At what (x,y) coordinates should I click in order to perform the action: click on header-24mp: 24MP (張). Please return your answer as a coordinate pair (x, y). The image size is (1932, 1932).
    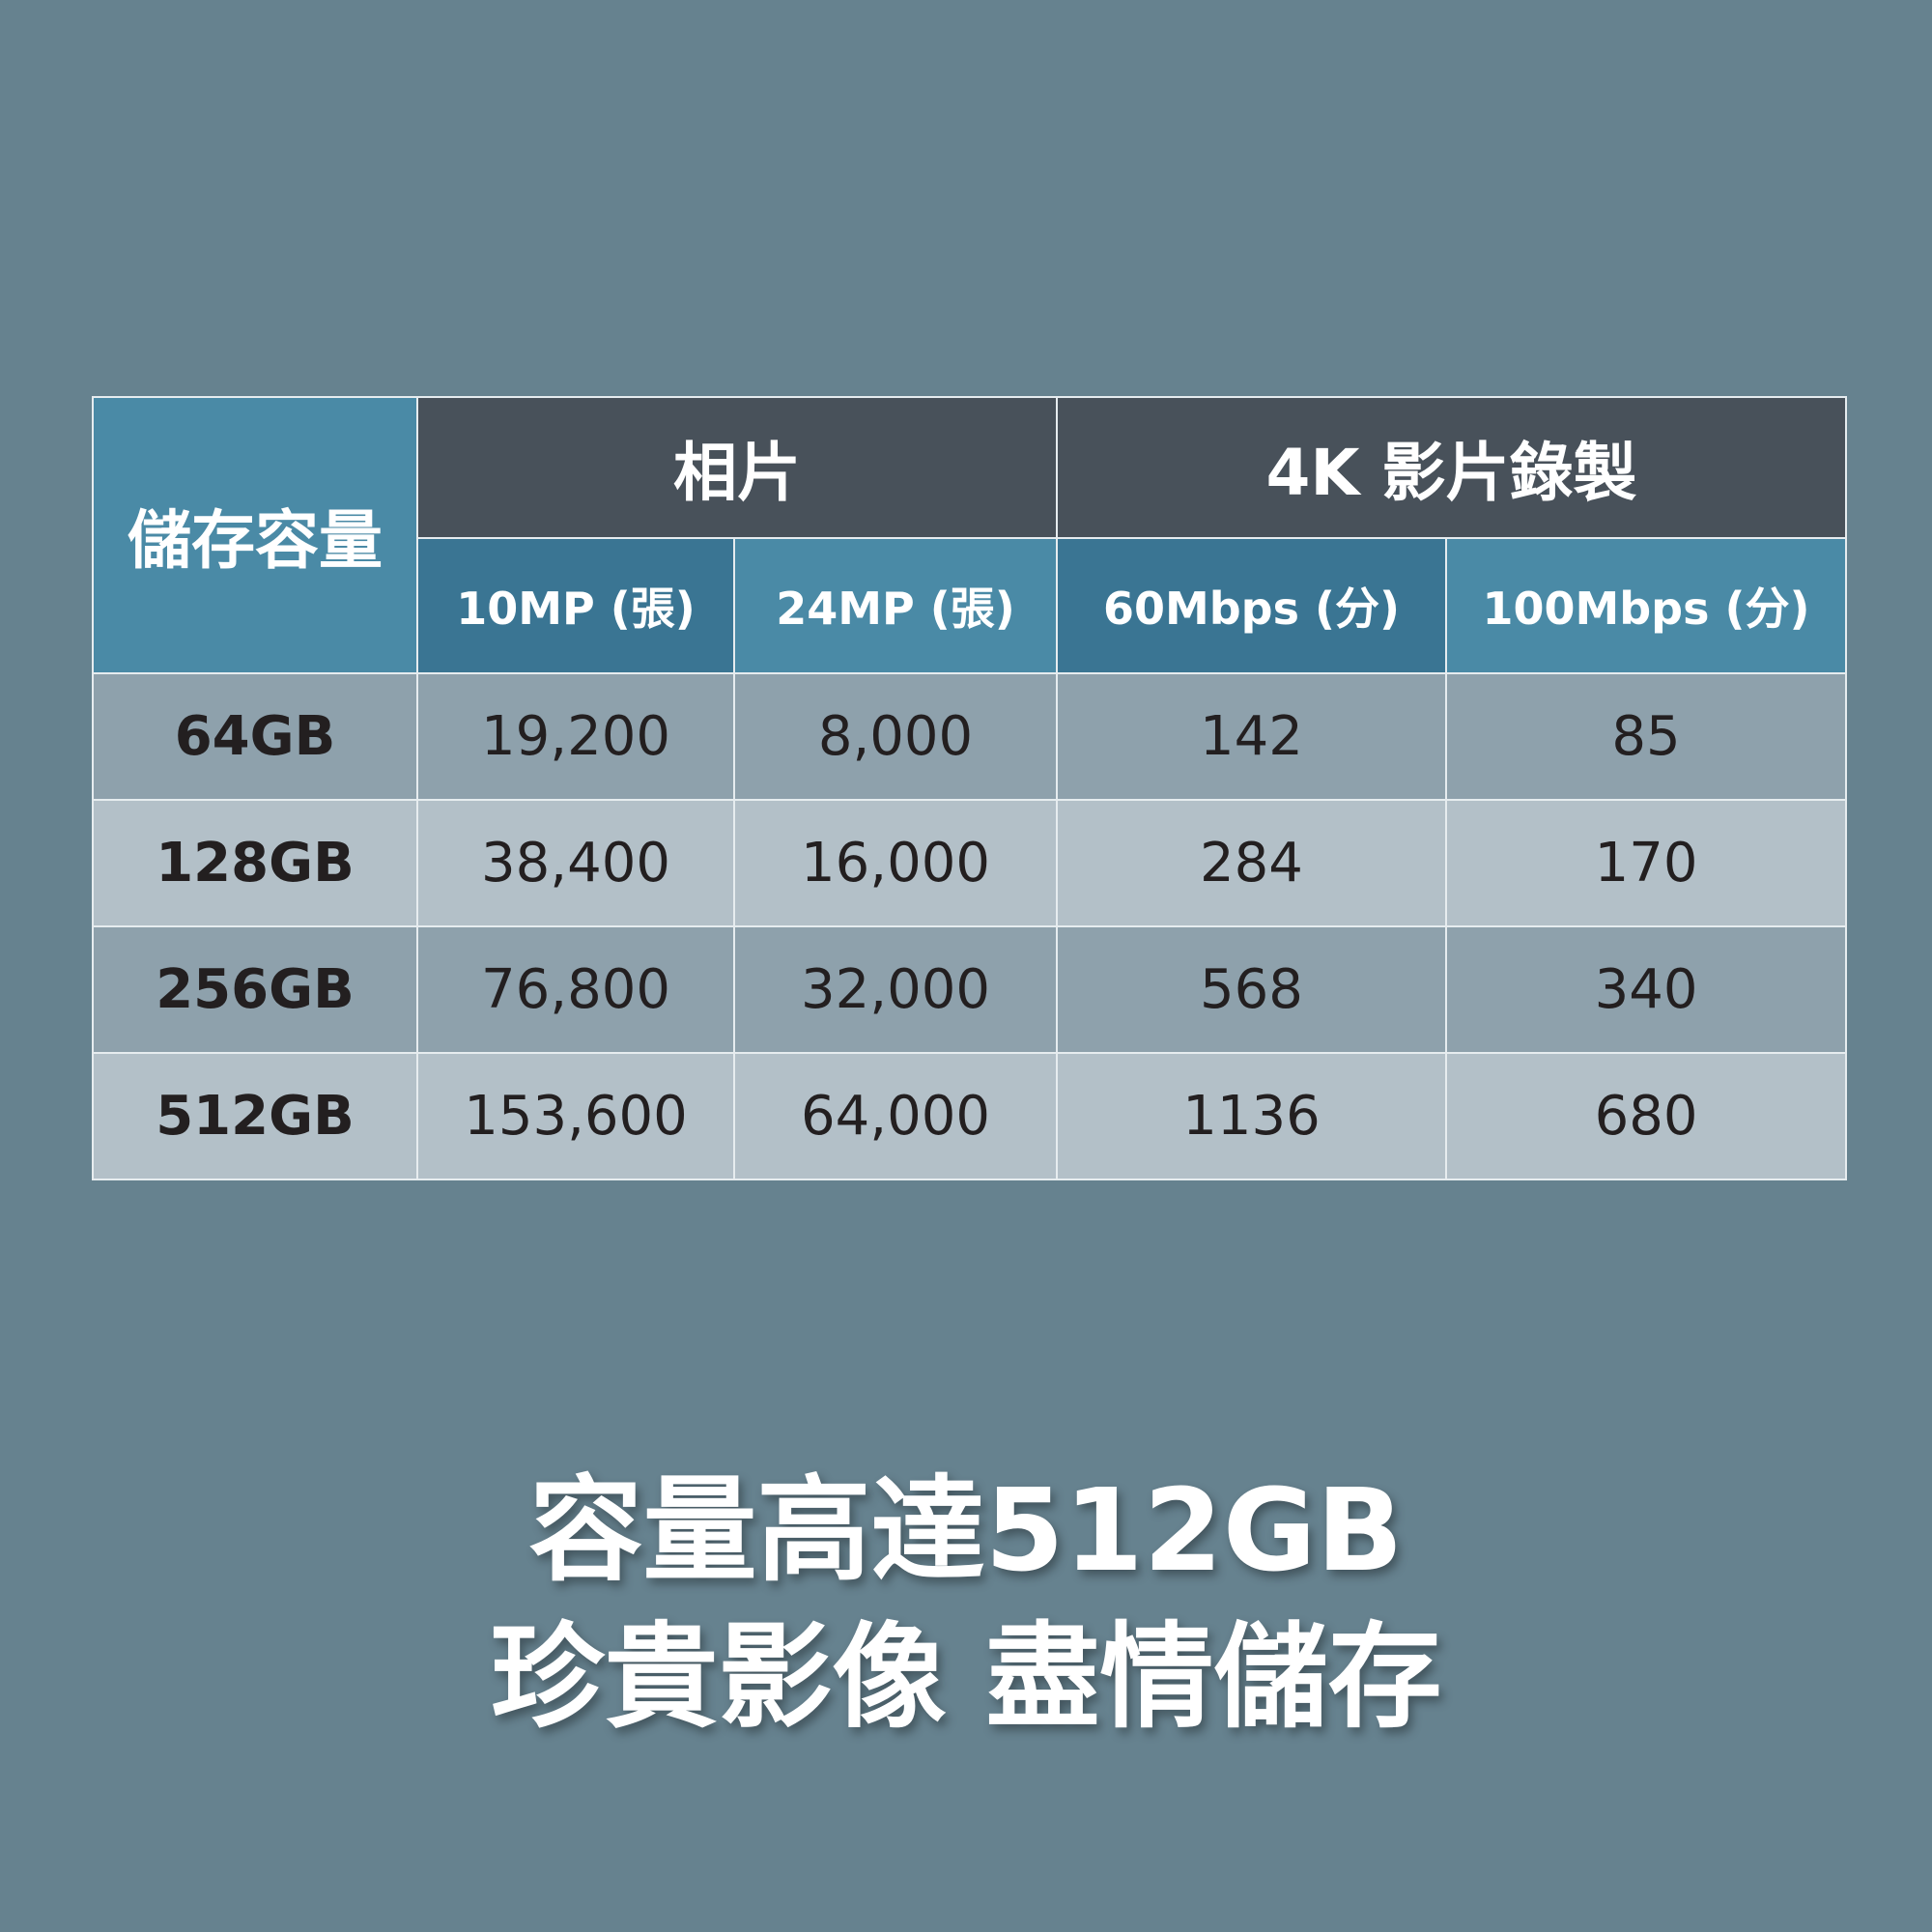
    Looking at the image, I should click on (895, 605).